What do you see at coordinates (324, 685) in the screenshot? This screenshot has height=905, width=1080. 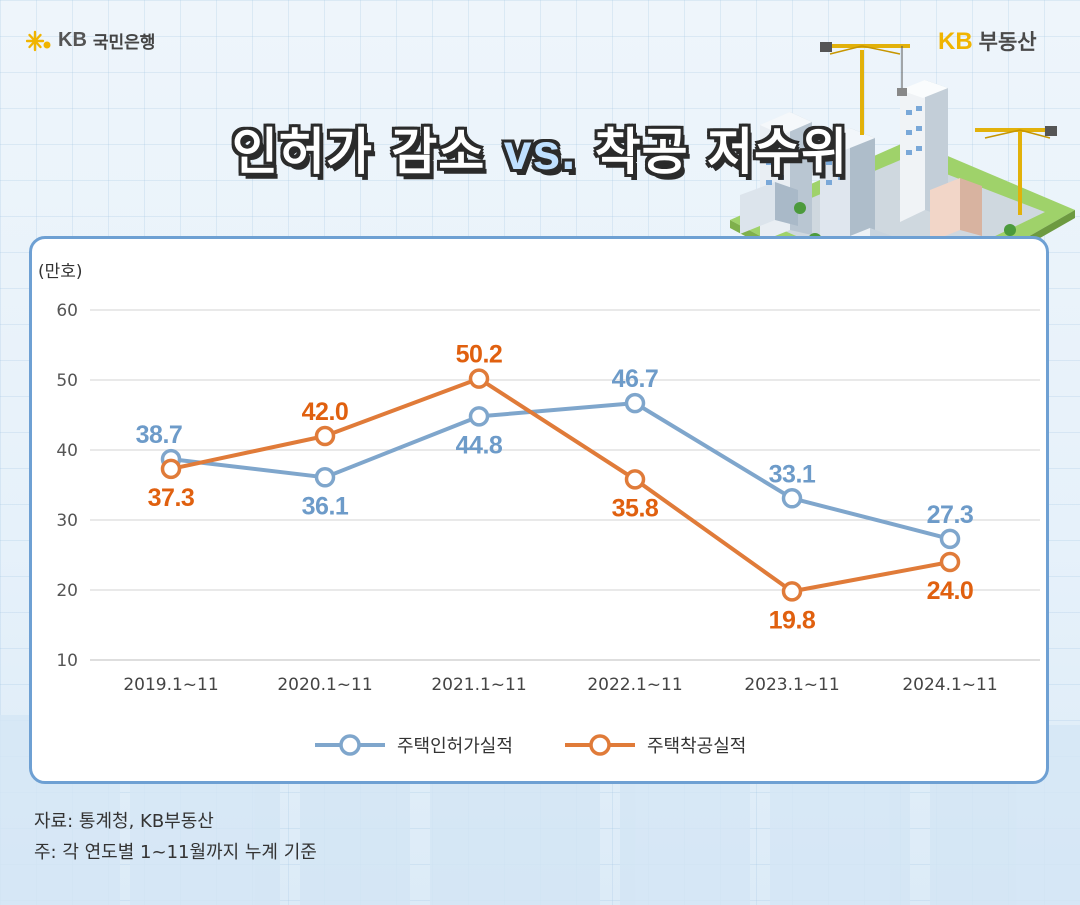 I see `x-tick-label: 2020.1~11` at bounding box center [324, 685].